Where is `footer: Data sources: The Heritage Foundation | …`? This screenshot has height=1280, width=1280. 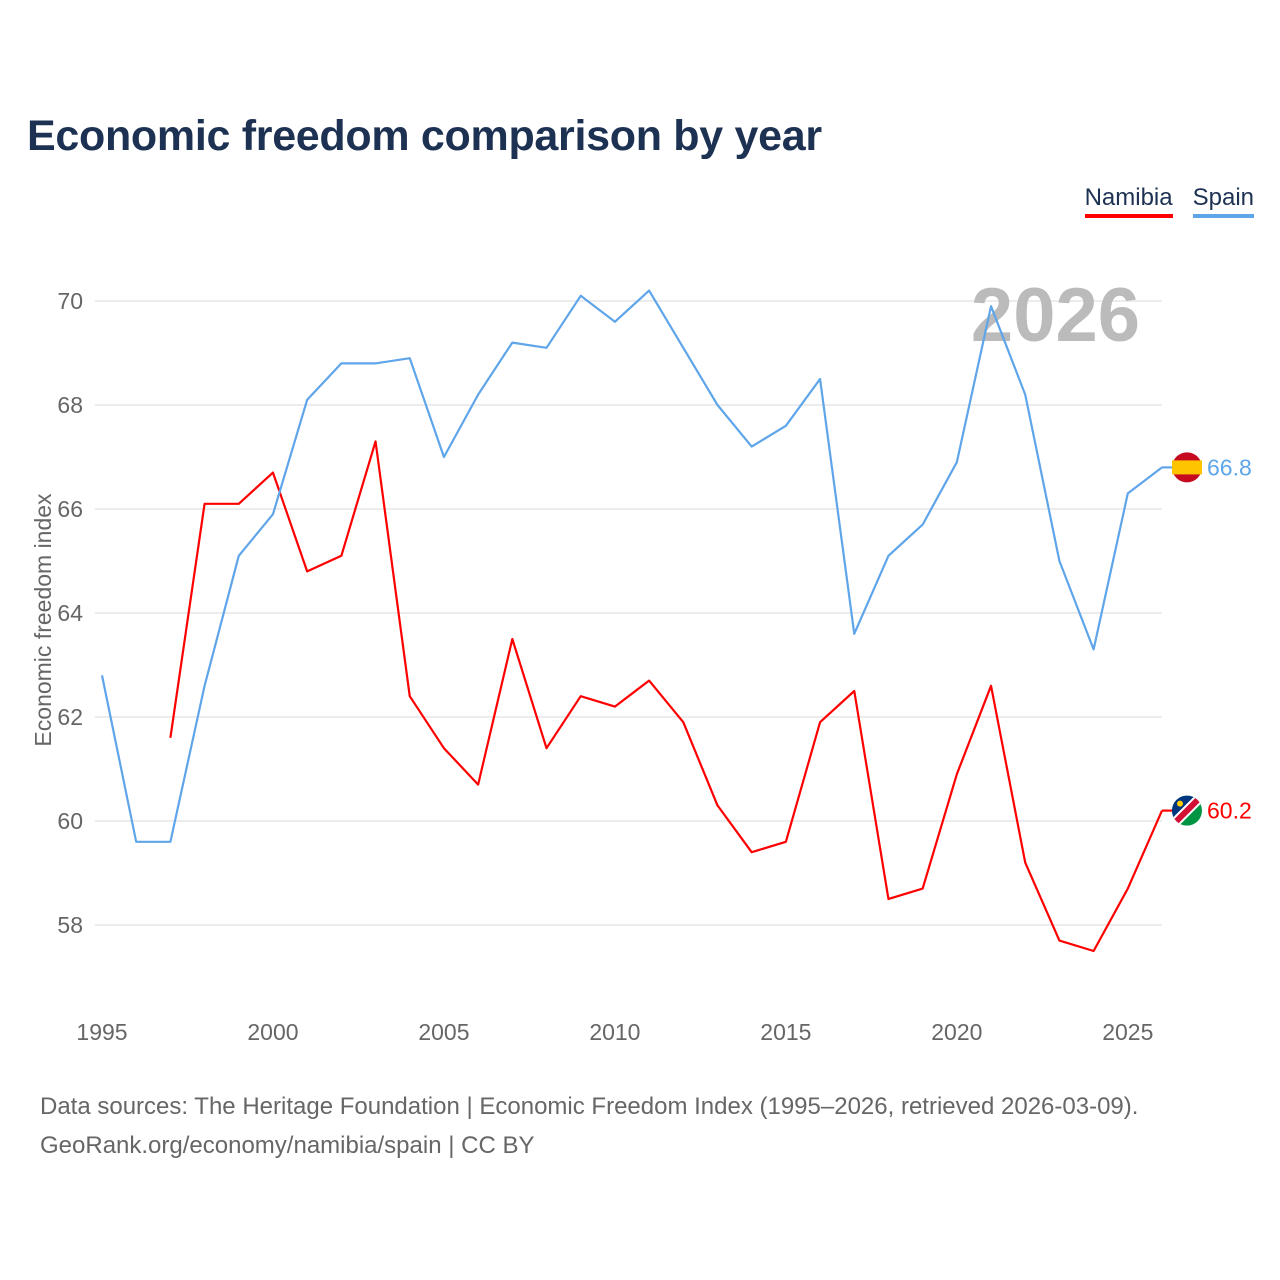 footer: Data sources: The Heritage Foundation | … is located at coordinates (589, 1126).